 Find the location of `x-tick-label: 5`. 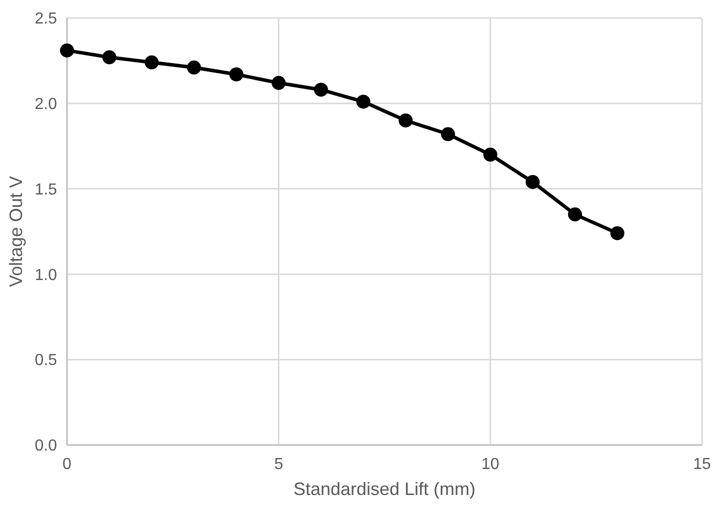

x-tick-label: 5 is located at coordinates (279, 464).